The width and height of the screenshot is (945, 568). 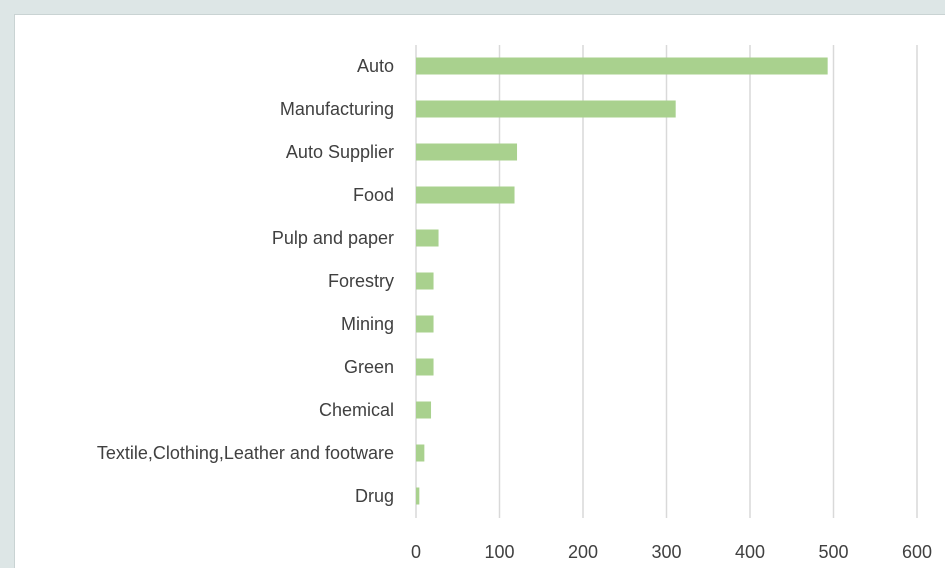 I want to click on category-label-forestry: Forestry, so click(x=361, y=281).